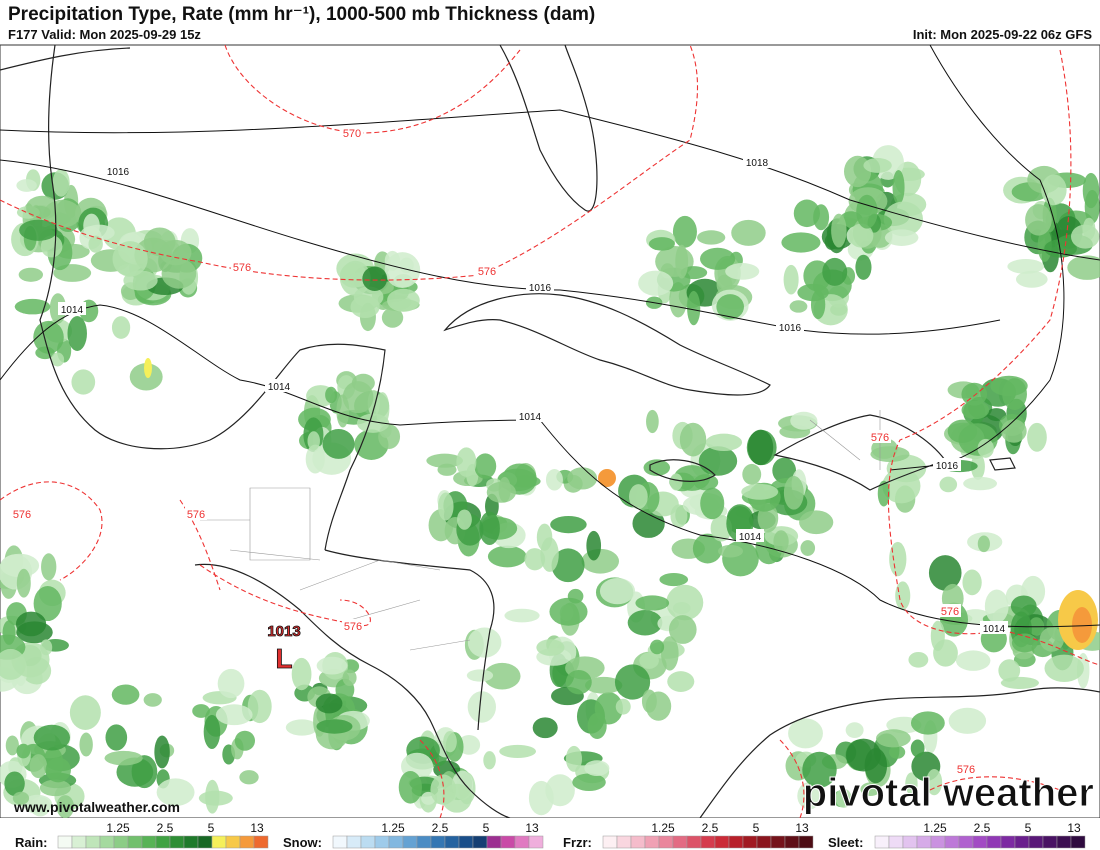 This screenshot has width=1100, height=850. What do you see at coordinates (148, 368) in the screenshot?
I see `heavy-rain-area` at bounding box center [148, 368].